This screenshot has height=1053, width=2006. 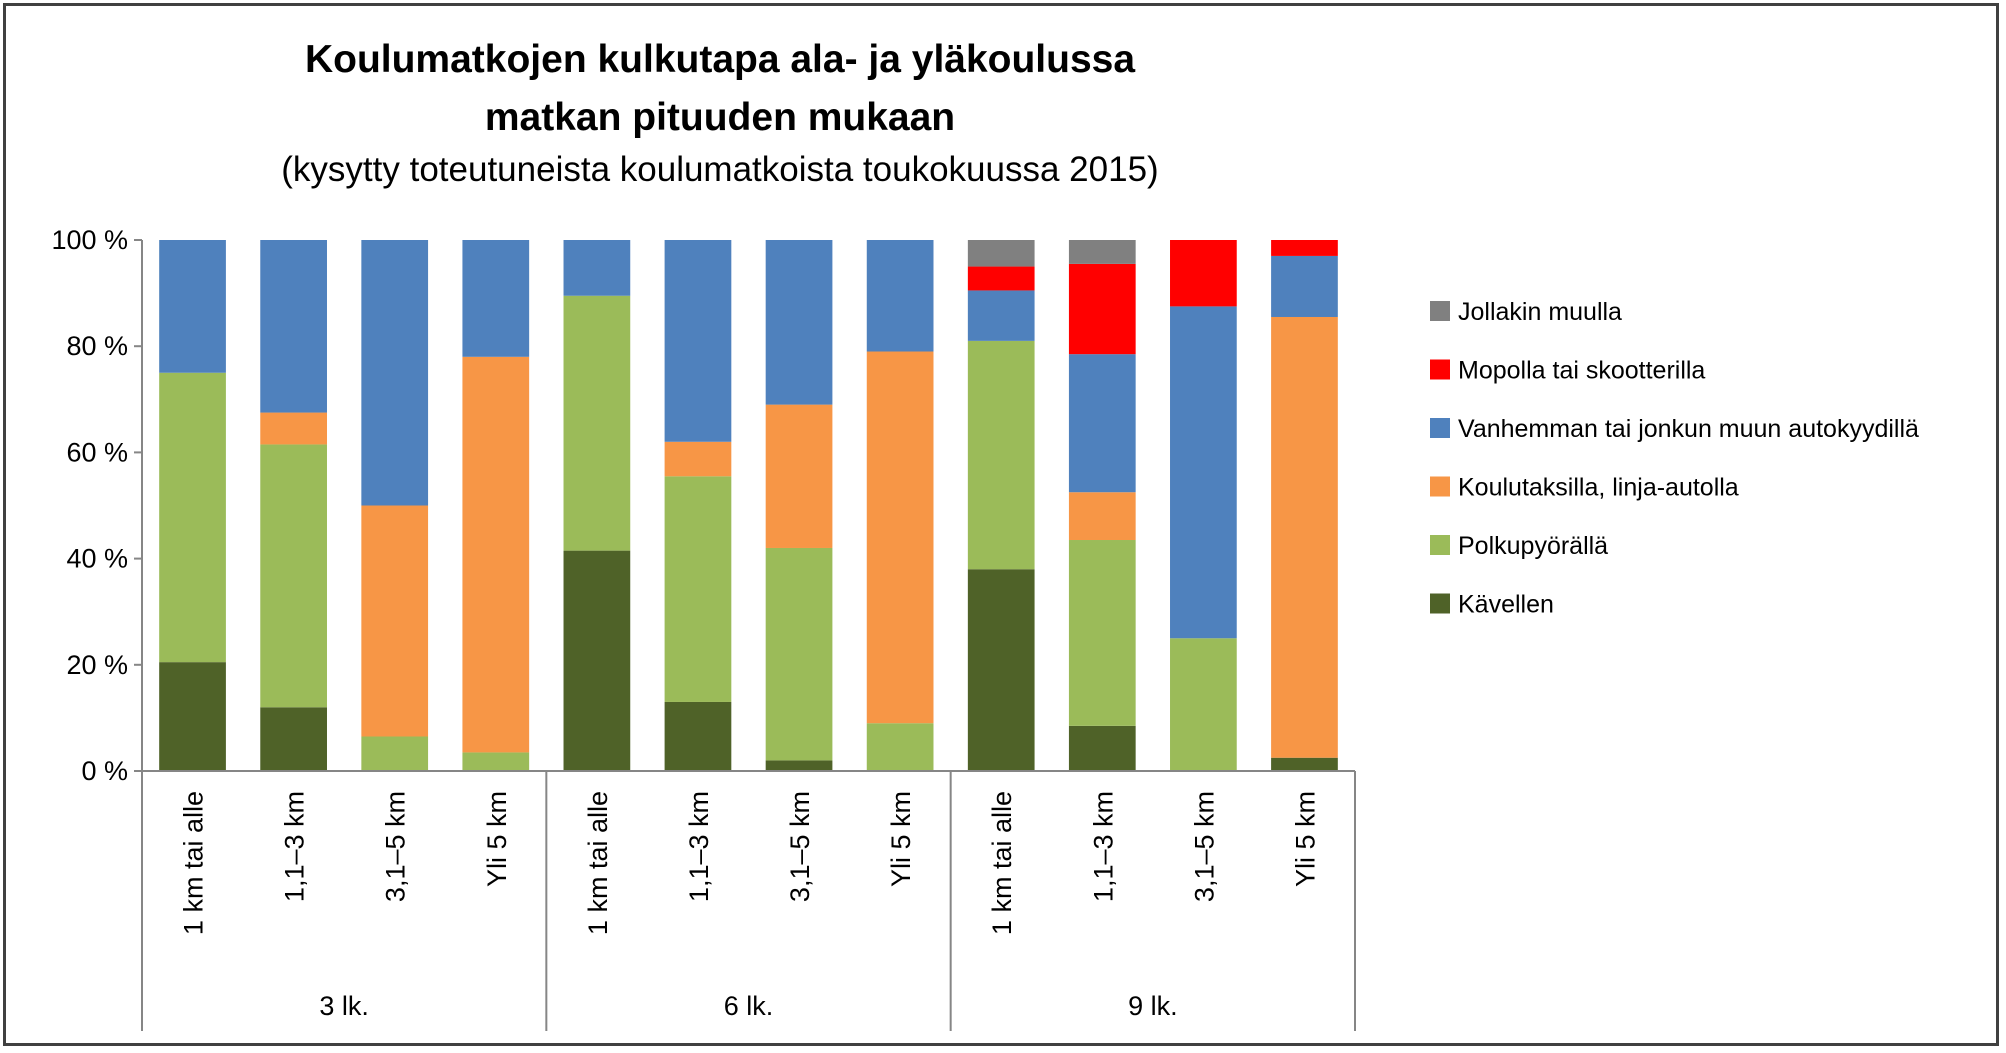 I want to click on x-group-label: 6 lk., so click(x=749, y=1006).